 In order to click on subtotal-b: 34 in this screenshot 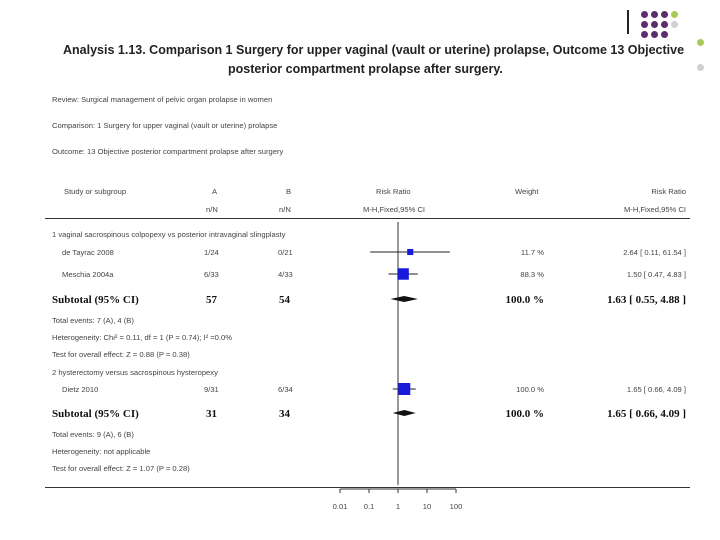, I will do `click(284, 414)`.